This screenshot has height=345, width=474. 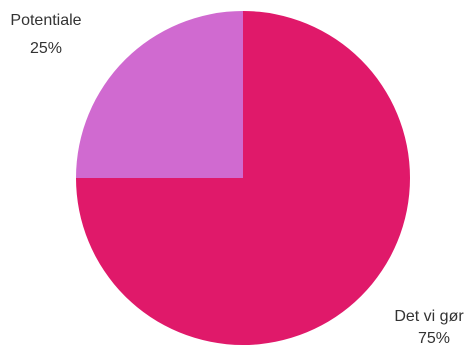 I want to click on slice-value-det-vi-gor: 75%, so click(x=434, y=337).